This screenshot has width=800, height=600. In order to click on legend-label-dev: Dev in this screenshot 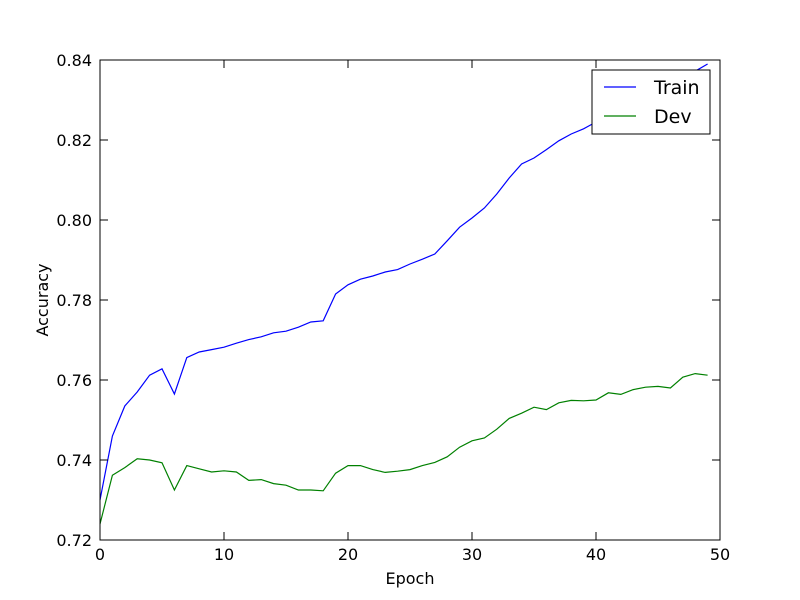, I will do `click(673, 117)`.